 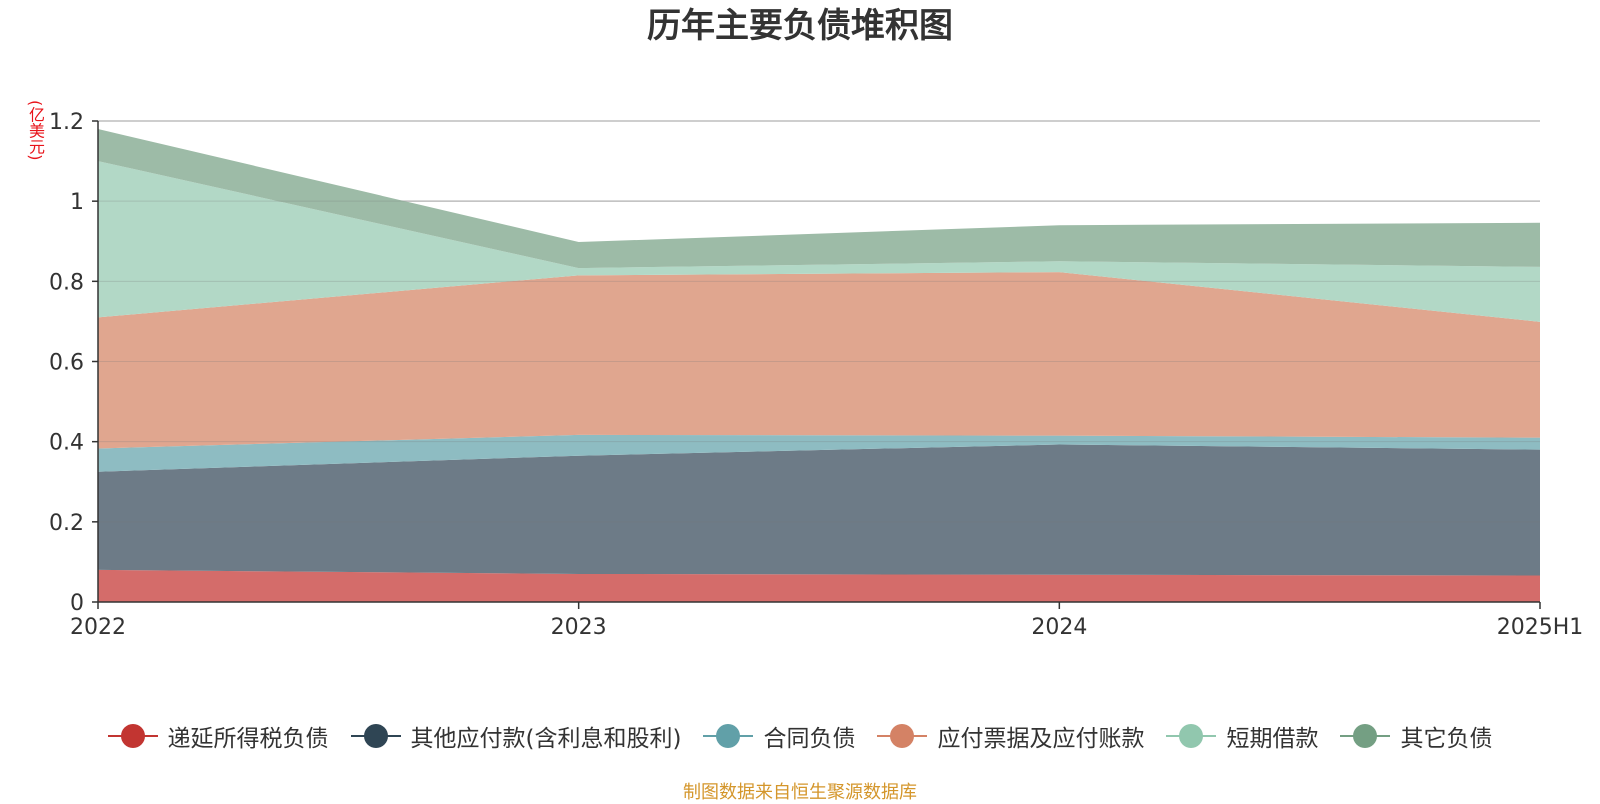 I want to click on legend-item: 递延所得税负债, so click(x=218, y=736).